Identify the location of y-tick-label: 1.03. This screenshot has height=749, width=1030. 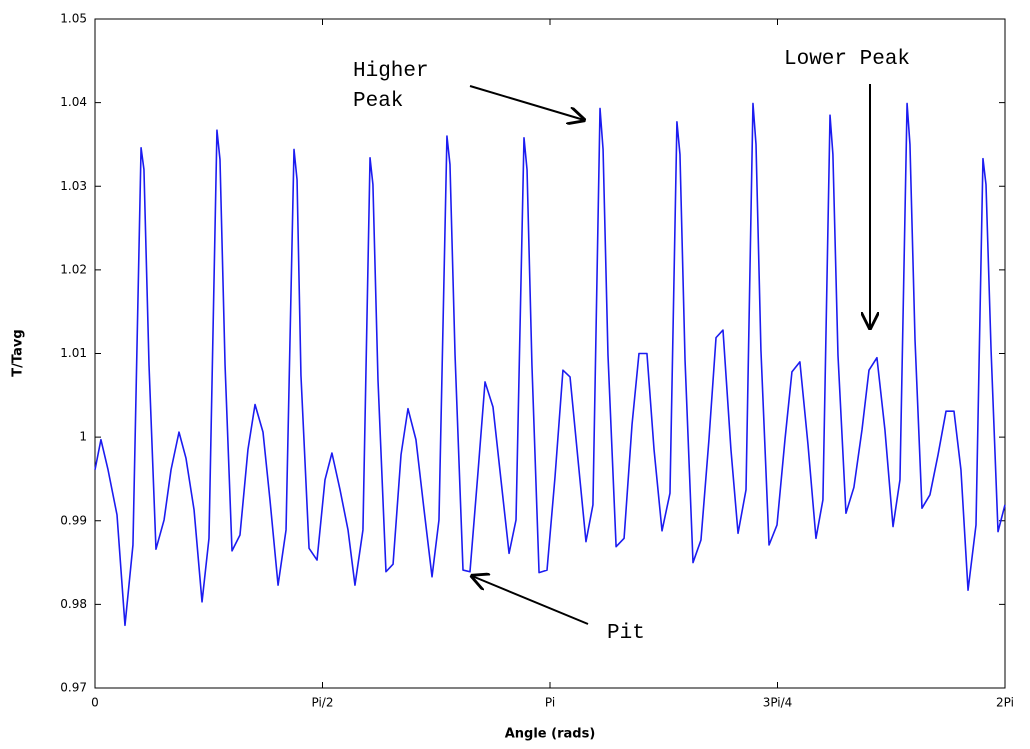
(73, 186).